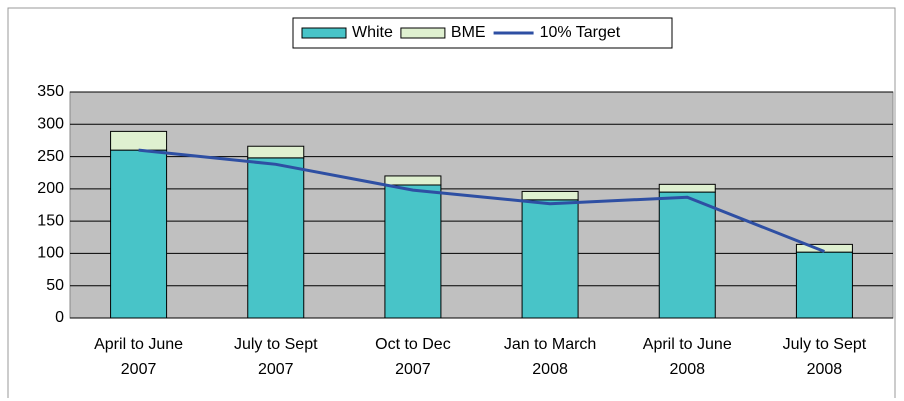 This screenshot has width=904, height=401. I want to click on y-tick-label: 250, so click(50, 156).